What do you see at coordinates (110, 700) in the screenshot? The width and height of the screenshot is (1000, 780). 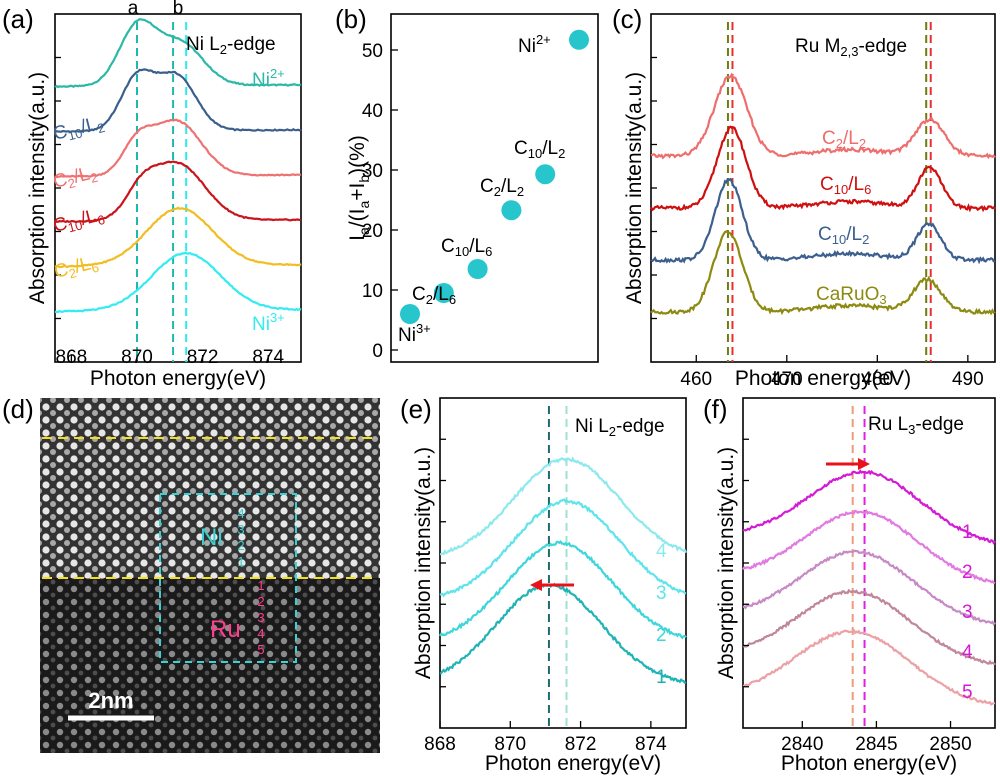 I see `scale-bar-label: 2nm` at bounding box center [110, 700].